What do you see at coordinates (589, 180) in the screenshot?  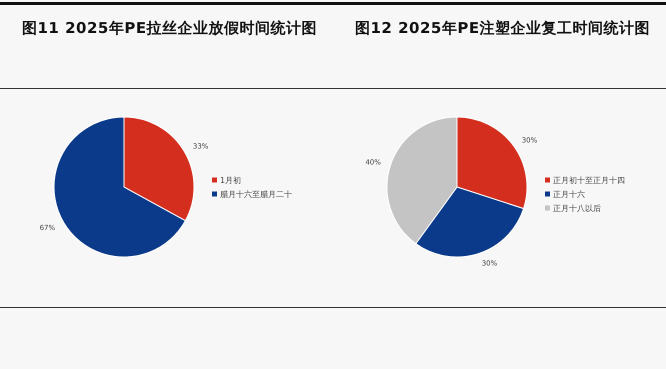 I see `legend-label: 正月初十至正月十四` at bounding box center [589, 180].